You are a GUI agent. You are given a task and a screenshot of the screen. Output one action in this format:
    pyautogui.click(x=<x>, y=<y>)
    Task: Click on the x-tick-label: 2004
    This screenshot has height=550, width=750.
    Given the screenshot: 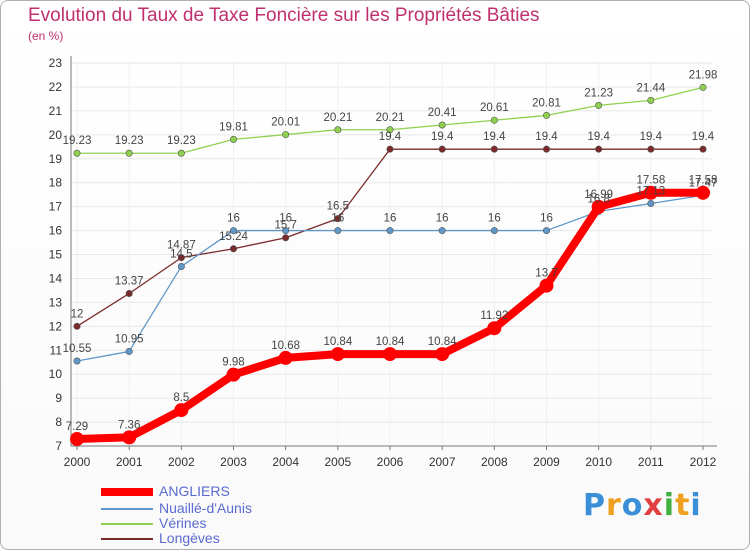 What is the action you would take?
    pyautogui.click(x=285, y=462)
    